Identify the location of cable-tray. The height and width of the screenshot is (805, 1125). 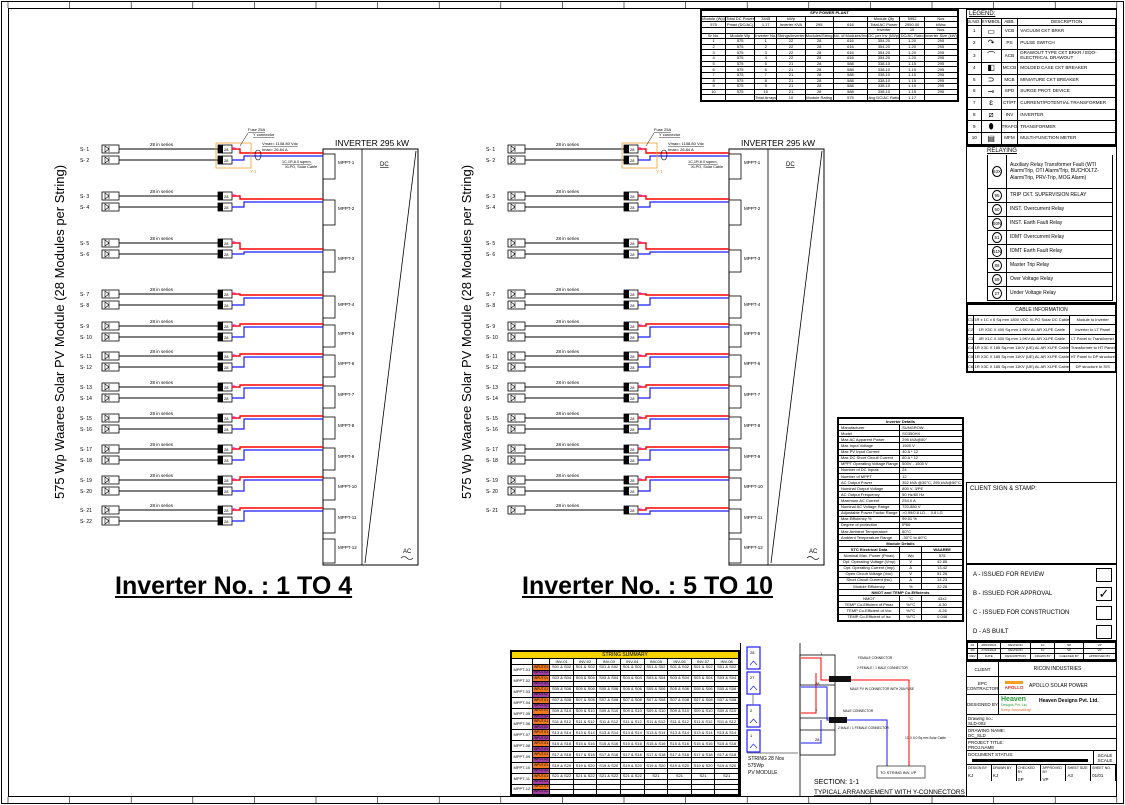
(817, 705).